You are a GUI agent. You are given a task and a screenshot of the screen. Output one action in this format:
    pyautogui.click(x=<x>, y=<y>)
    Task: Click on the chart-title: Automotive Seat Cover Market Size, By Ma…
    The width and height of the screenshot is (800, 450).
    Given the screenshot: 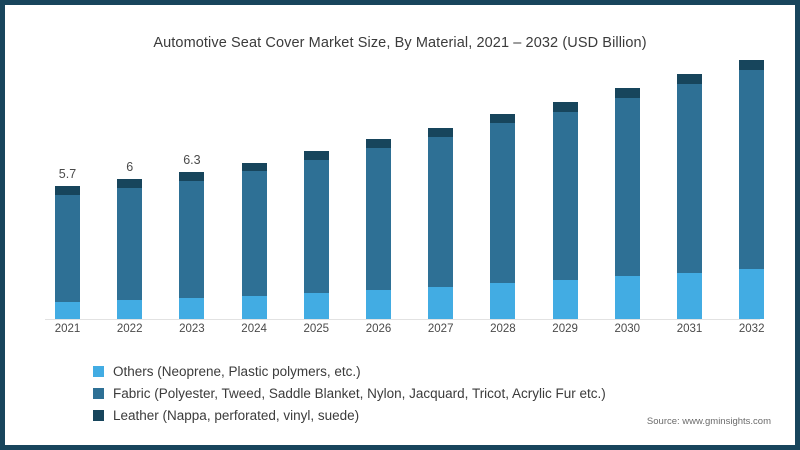 What is the action you would take?
    pyautogui.click(x=400, y=43)
    